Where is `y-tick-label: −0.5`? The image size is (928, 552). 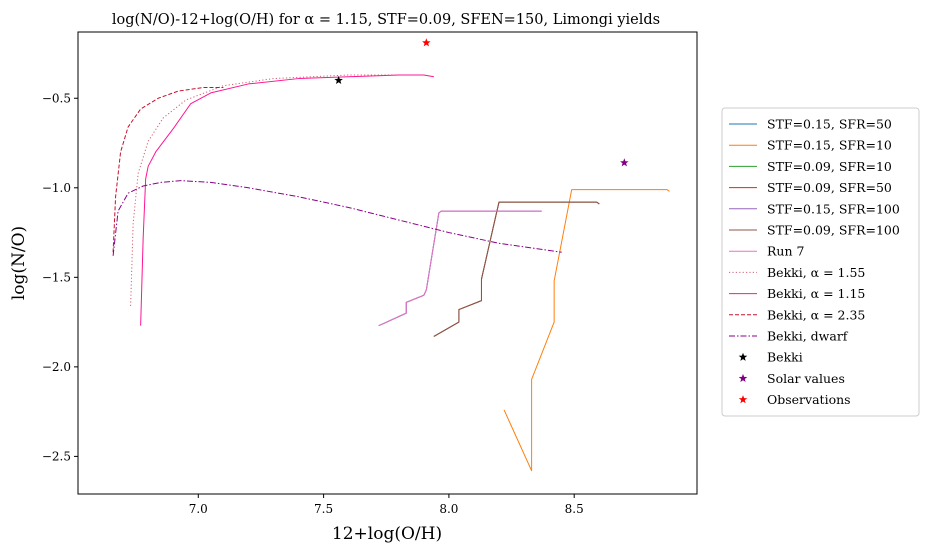 y-tick-label: −0.5 is located at coordinates (56, 98).